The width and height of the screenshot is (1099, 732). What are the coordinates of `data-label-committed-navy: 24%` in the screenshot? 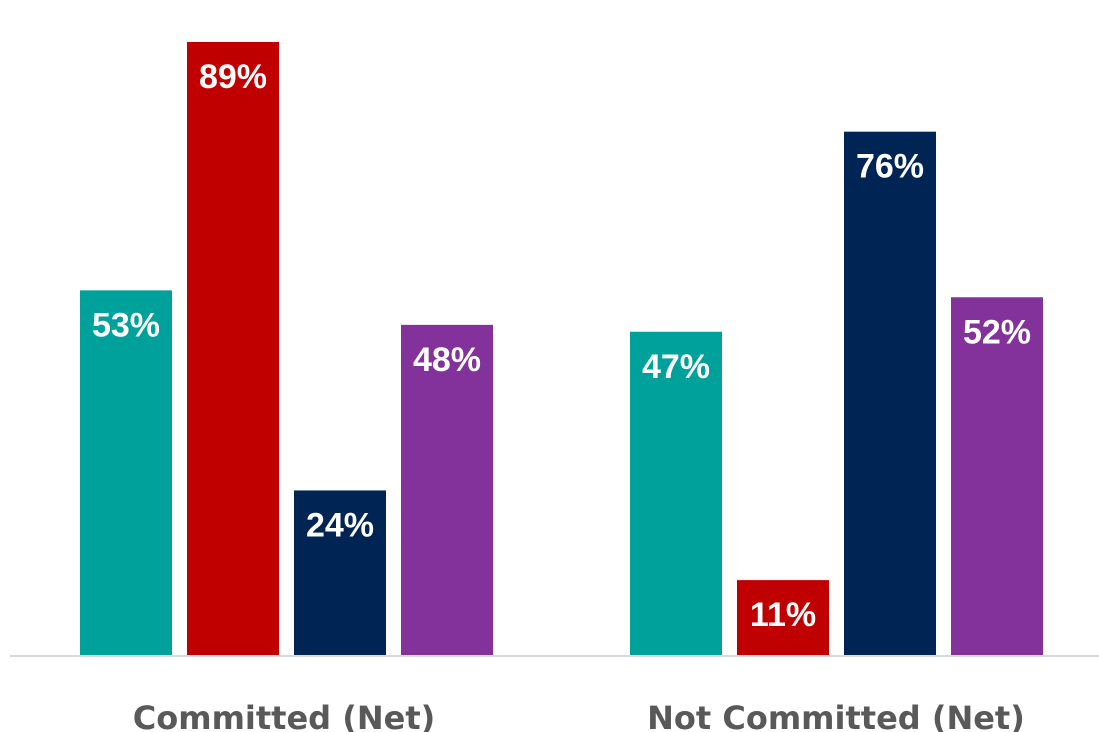 It's located at (340, 525).